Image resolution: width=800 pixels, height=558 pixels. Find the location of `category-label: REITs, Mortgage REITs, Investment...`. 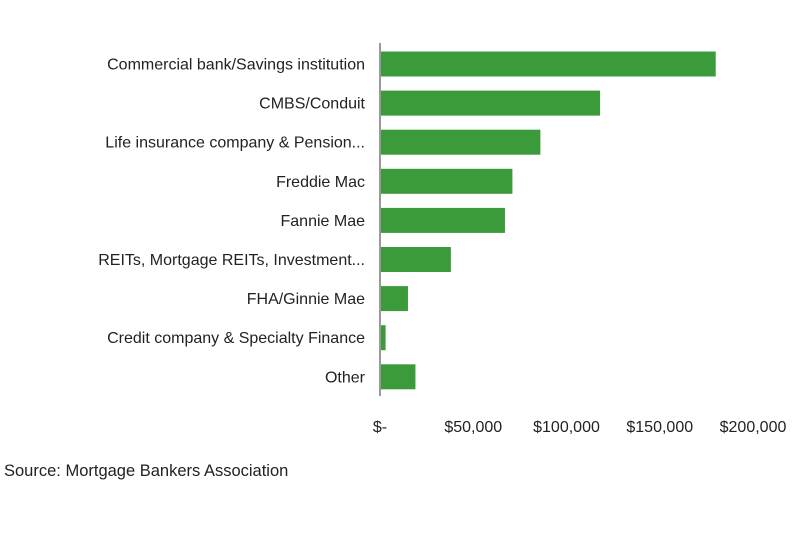

category-label: REITs, Mortgage REITs, Investment... is located at coordinates (231, 260).